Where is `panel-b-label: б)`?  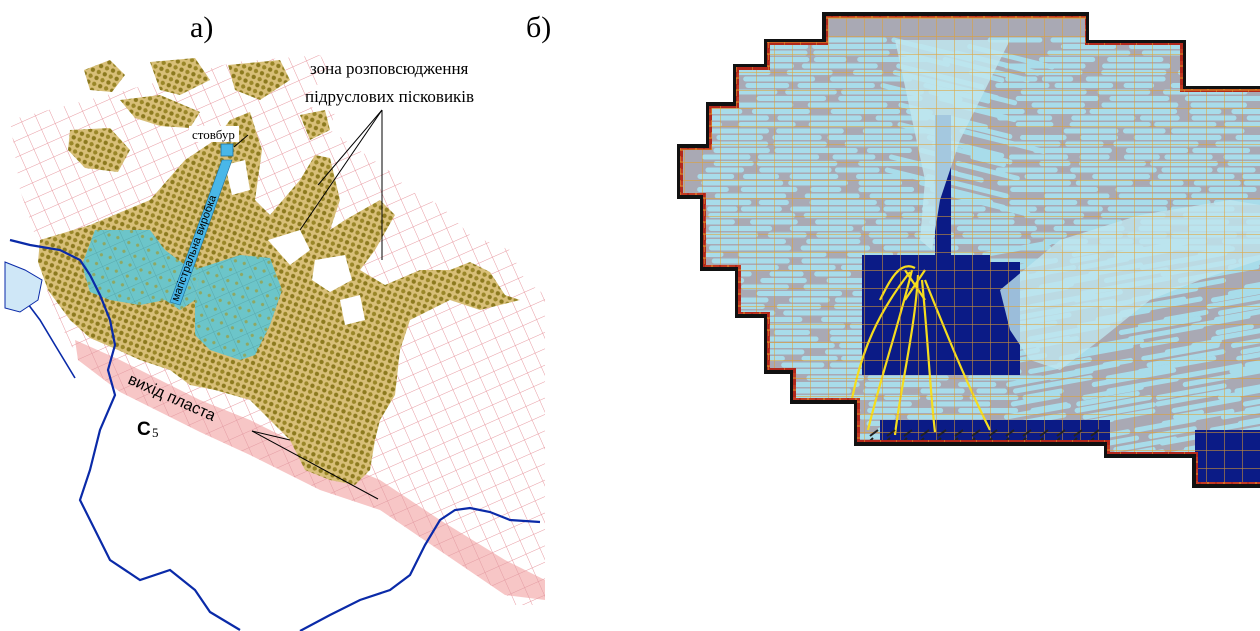 panel-b-label: б) is located at coordinates (538, 27).